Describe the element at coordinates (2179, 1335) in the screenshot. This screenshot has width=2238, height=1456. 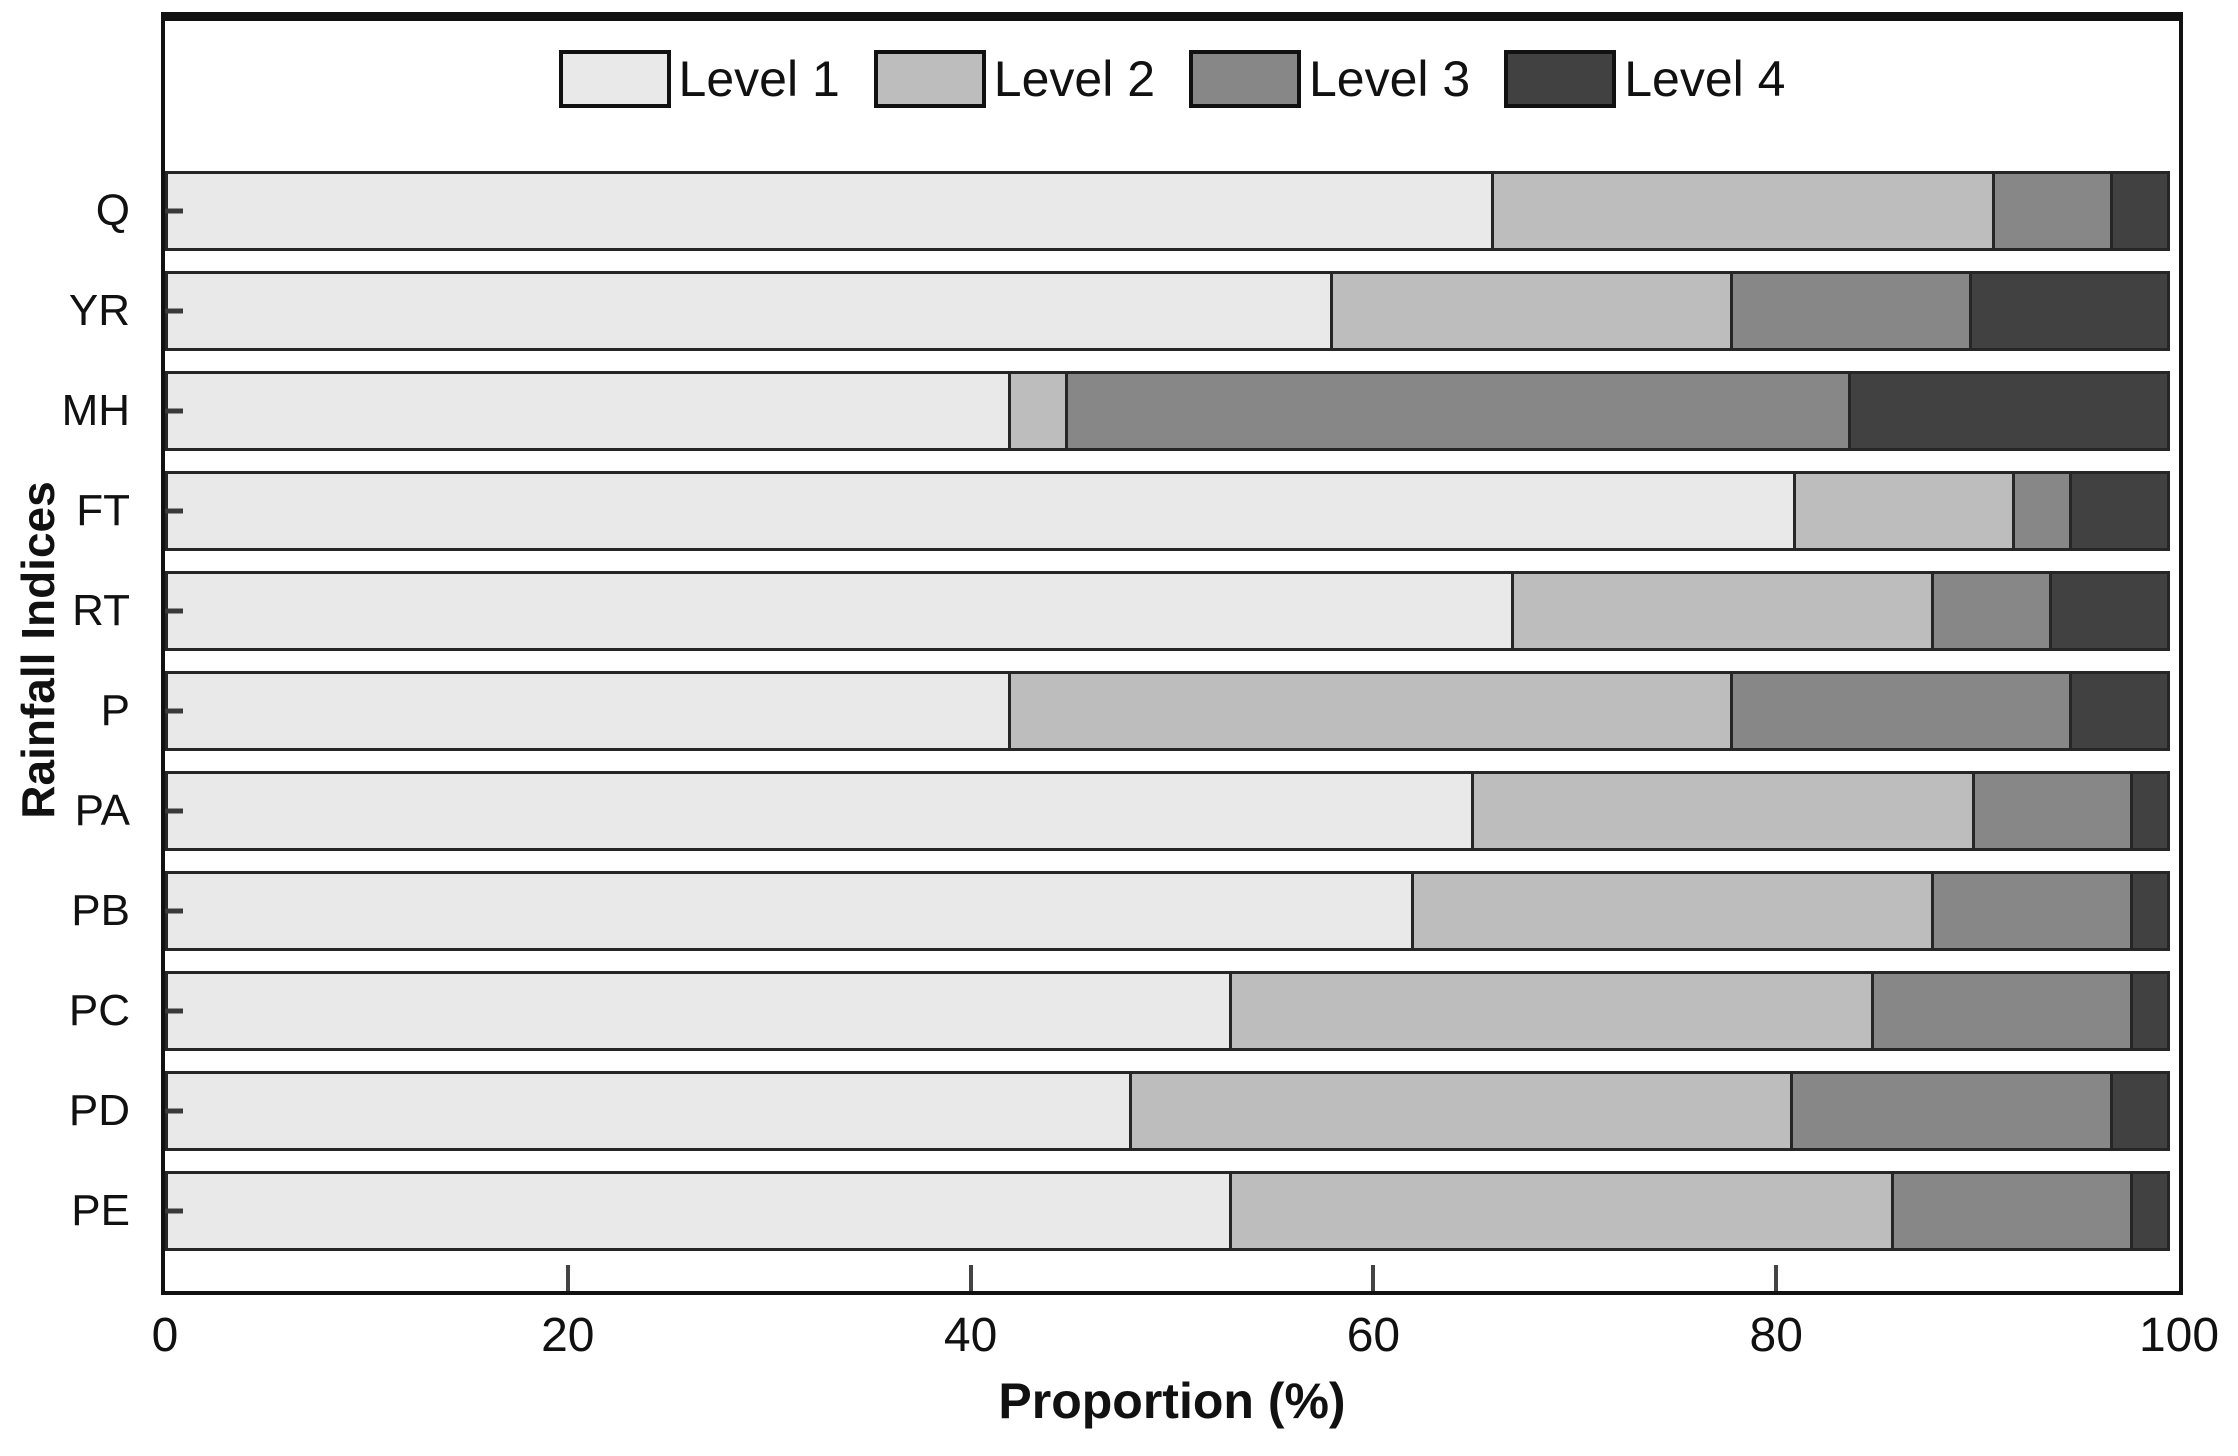
I see `x-tick-label-100: 100` at that location.